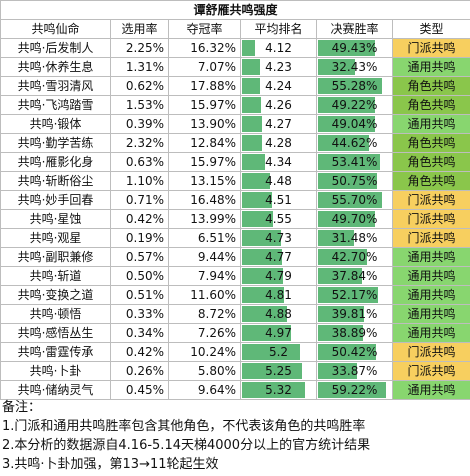 The width and height of the screenshot is (470, 476). I want to click on final-win-rate-value: 38.89%, so click(354, 333).